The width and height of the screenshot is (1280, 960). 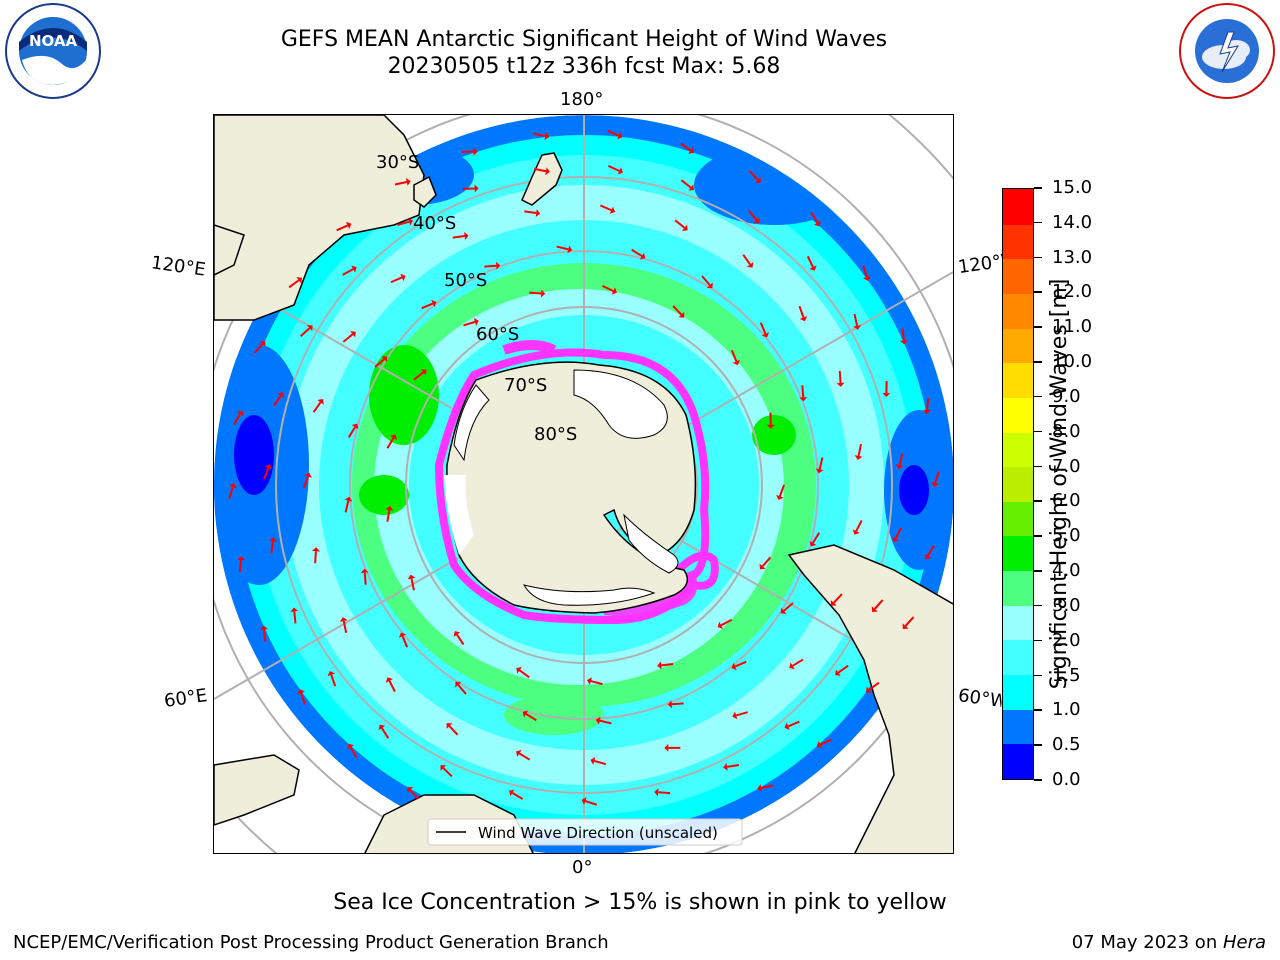 What do you see at coordinates (1018, 484) in the screenshot?
I see `colorbar` at bounding box center [1018, 484].